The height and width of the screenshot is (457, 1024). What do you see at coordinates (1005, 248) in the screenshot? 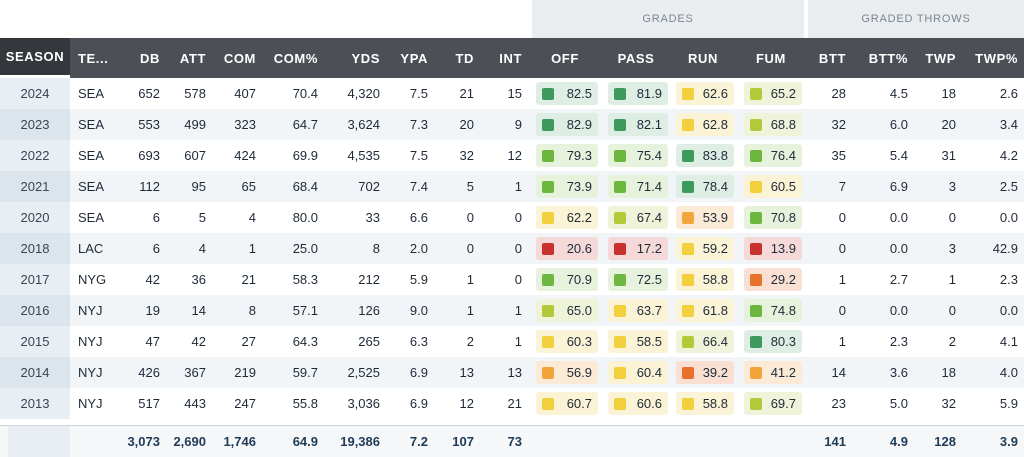
I see `twp-pct-cell: 42.9` at bounding box center [1005, 248].